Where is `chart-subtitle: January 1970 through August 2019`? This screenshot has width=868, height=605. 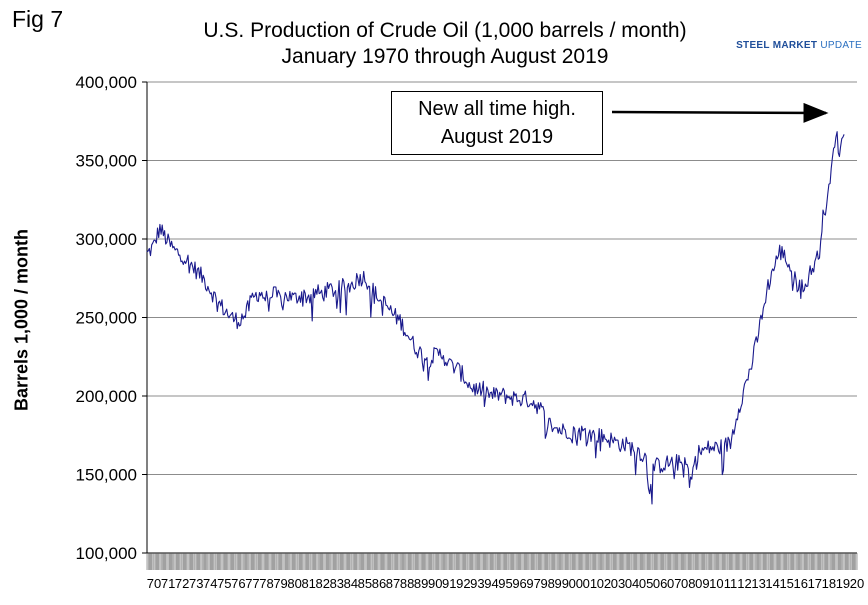 chart-subtitle: January 1970 through August 2019 is located at coordinates (445, 56).